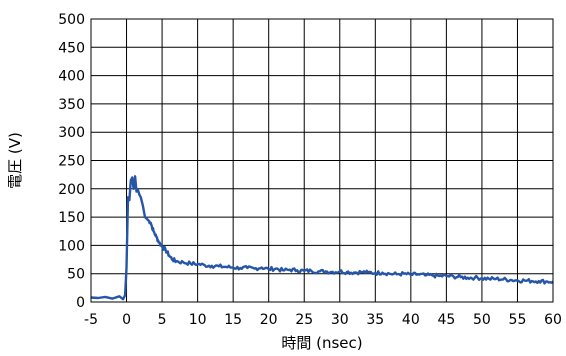  Describe the element at coordinates (446, 320) in the screenshot. I see `x-tick-label: 45` at that location.